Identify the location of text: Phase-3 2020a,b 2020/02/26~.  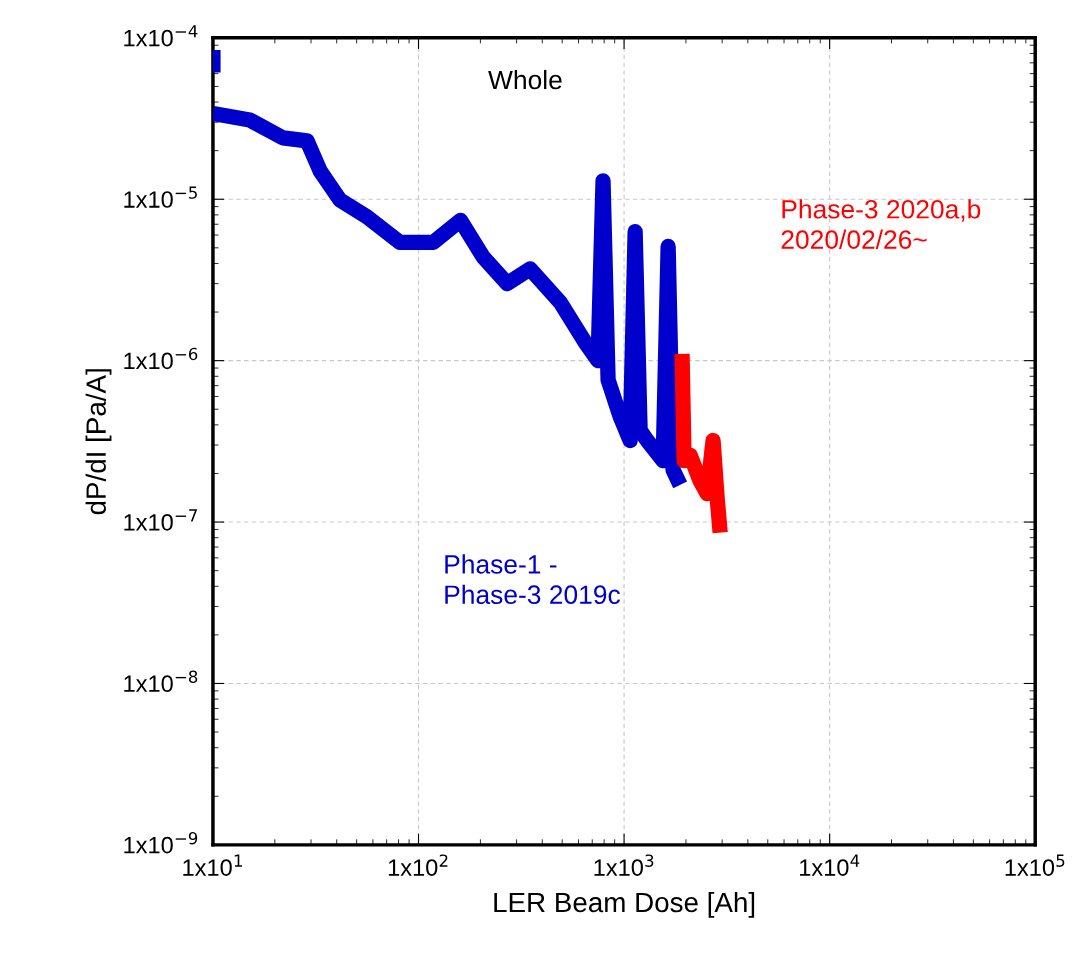
(881, 224).